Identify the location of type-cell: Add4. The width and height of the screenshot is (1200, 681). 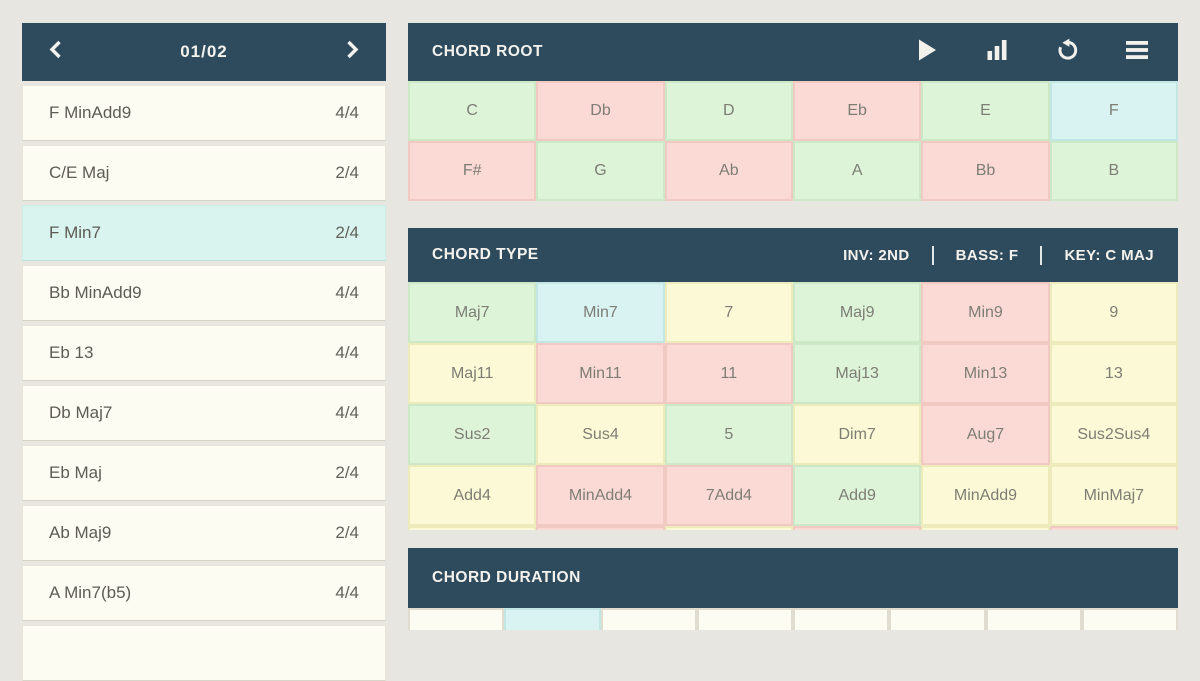
(472, 495).